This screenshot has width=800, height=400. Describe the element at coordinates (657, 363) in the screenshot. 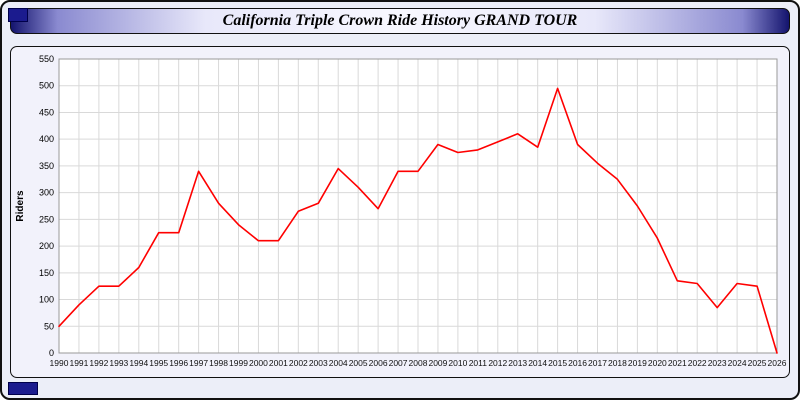

I see `x-tick-label: 2020` at that location.